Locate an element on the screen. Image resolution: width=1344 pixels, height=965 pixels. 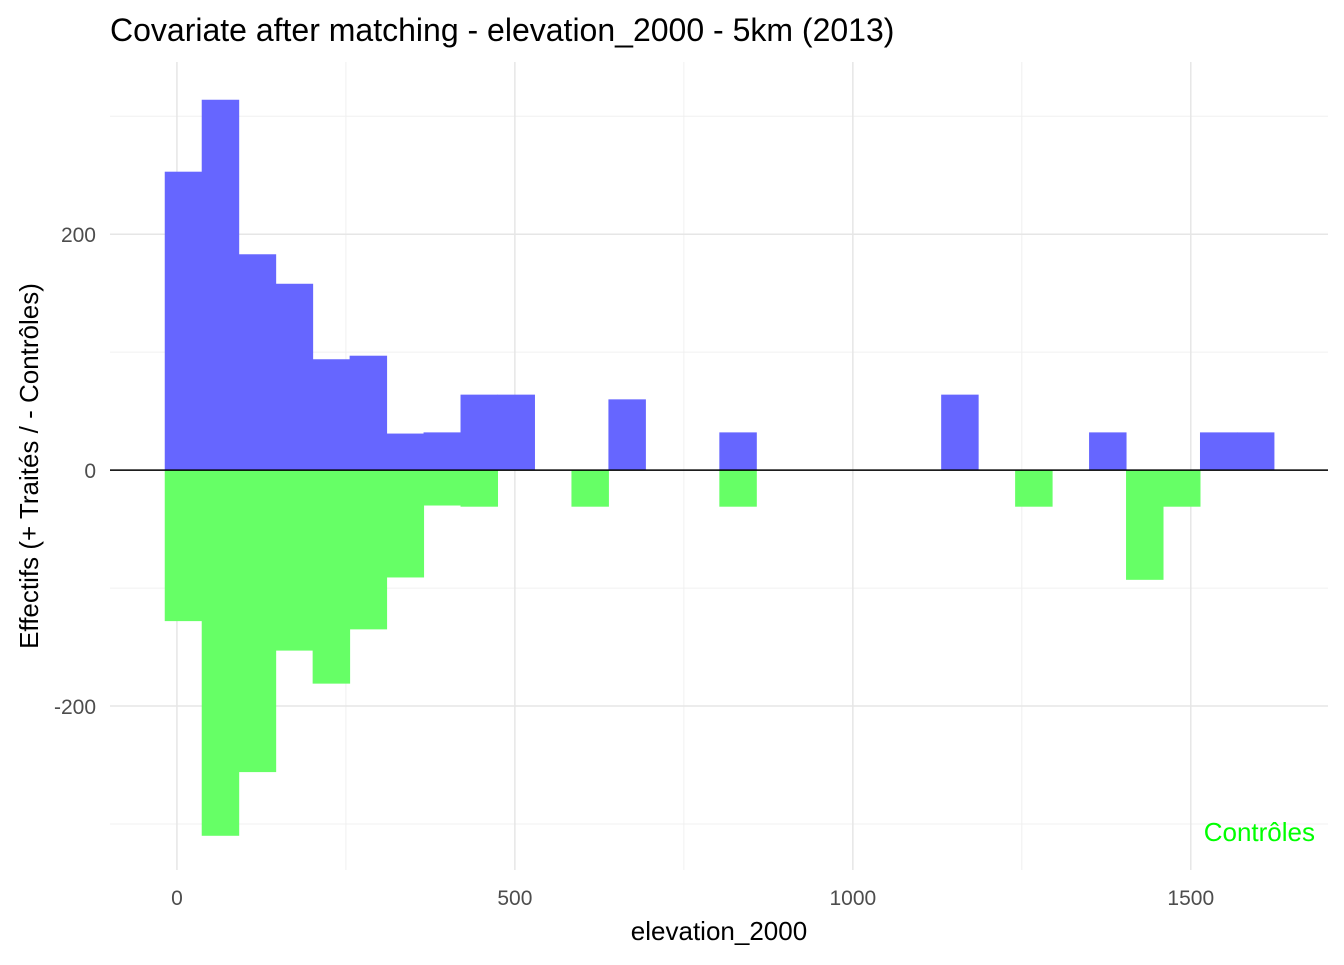
x-tick-label: 1000 is located at coordinates (852, 898).